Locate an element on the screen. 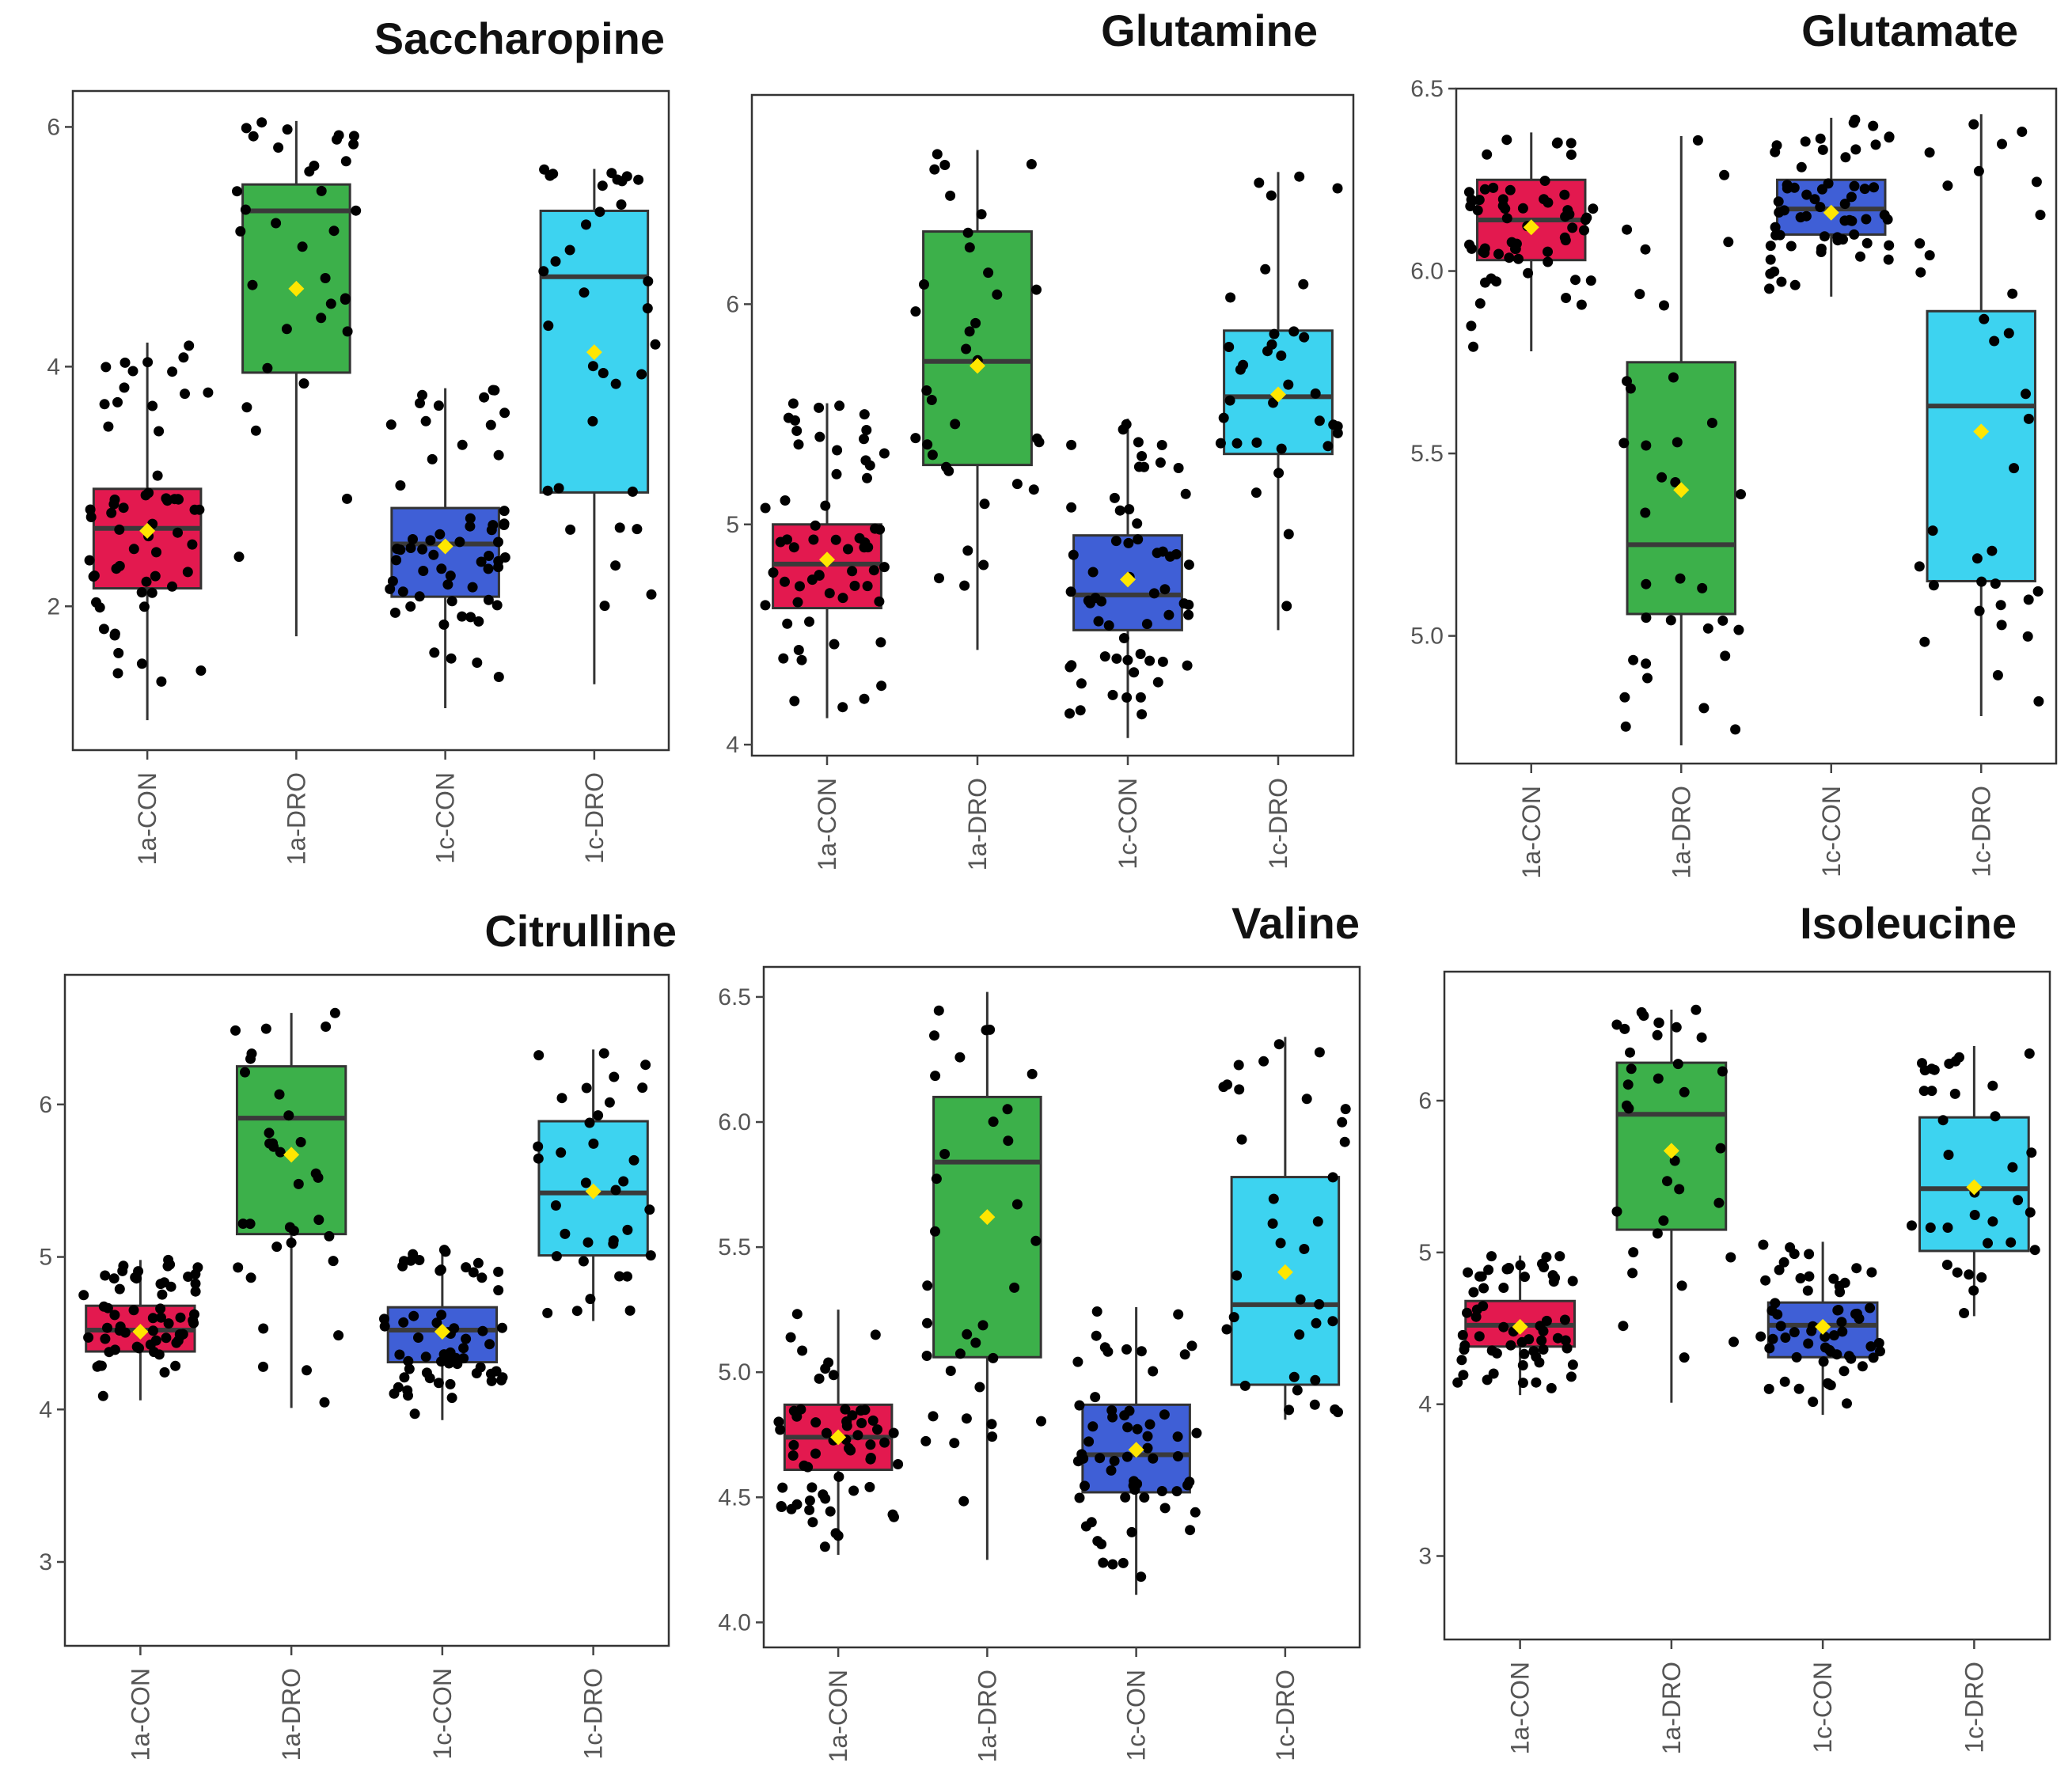 This screenshot has width=2072, height=1774. x-tick-label: 1c-DRO is located at coordinates (1278, 824).